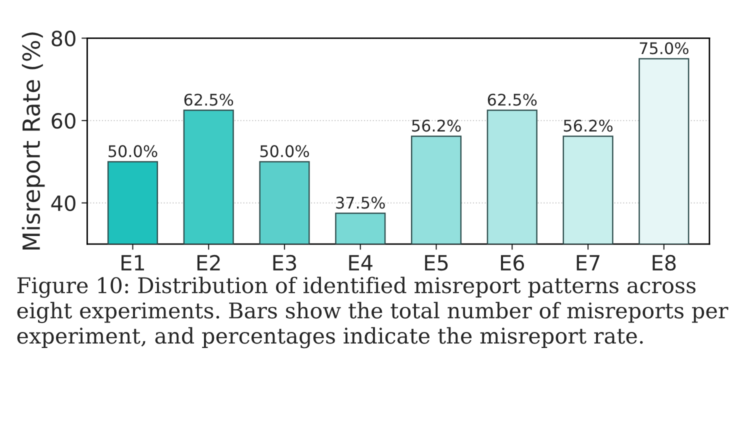  Describe the element at coordinates (64, 121) in the screenshot. I see `y-tick-label: 60` at that location.